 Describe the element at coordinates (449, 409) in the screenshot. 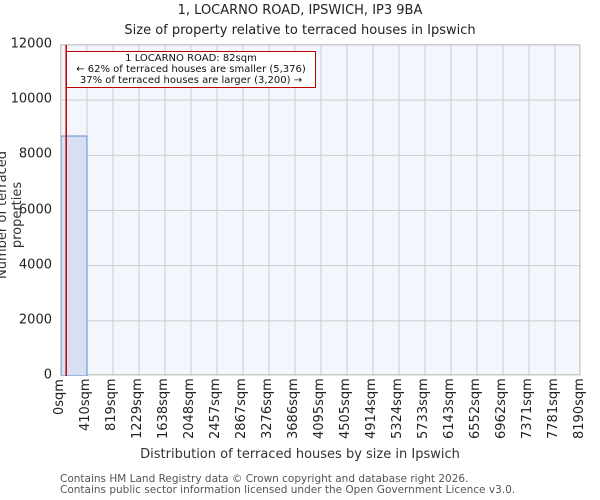

I see `x-tick-label: 6143sqm` at that location.